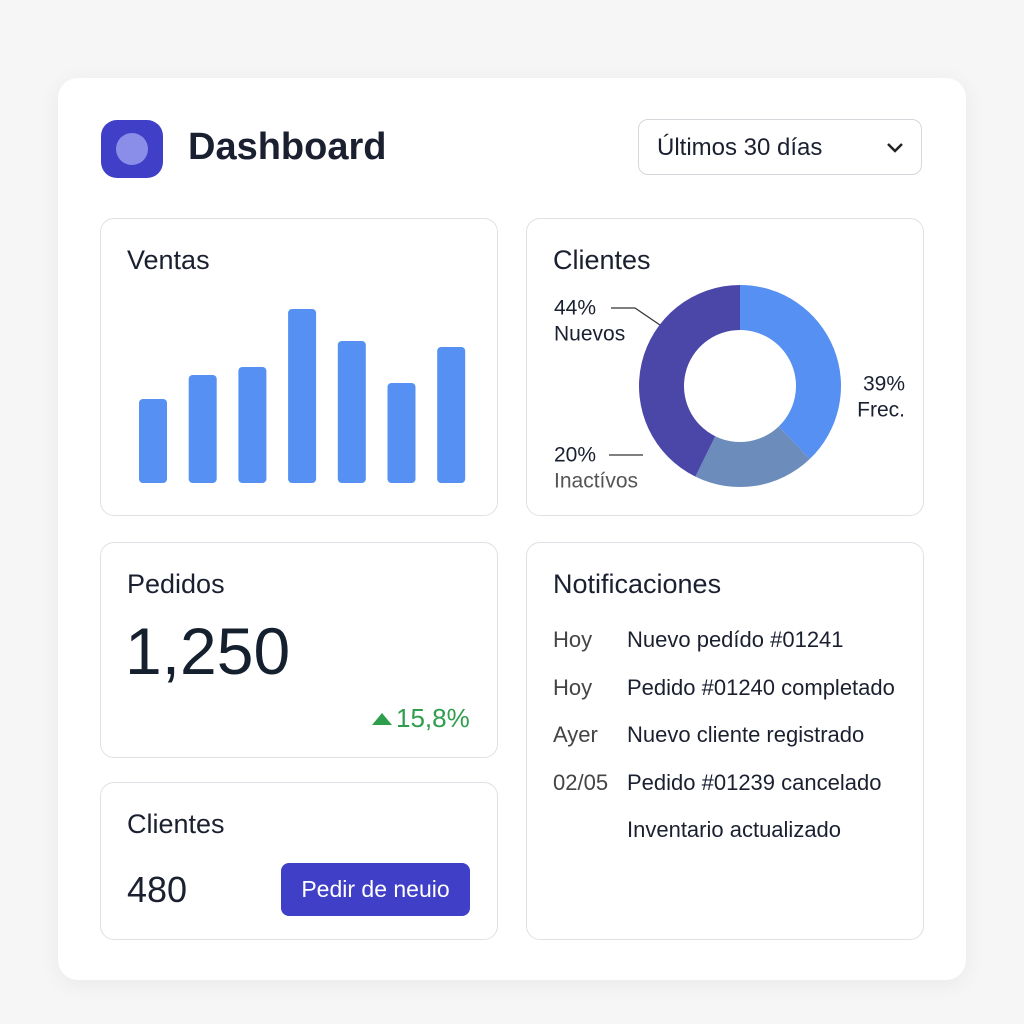 The image size is (1024, 1024). I want to click on ventas-card: Ventas, so click(299, 367).